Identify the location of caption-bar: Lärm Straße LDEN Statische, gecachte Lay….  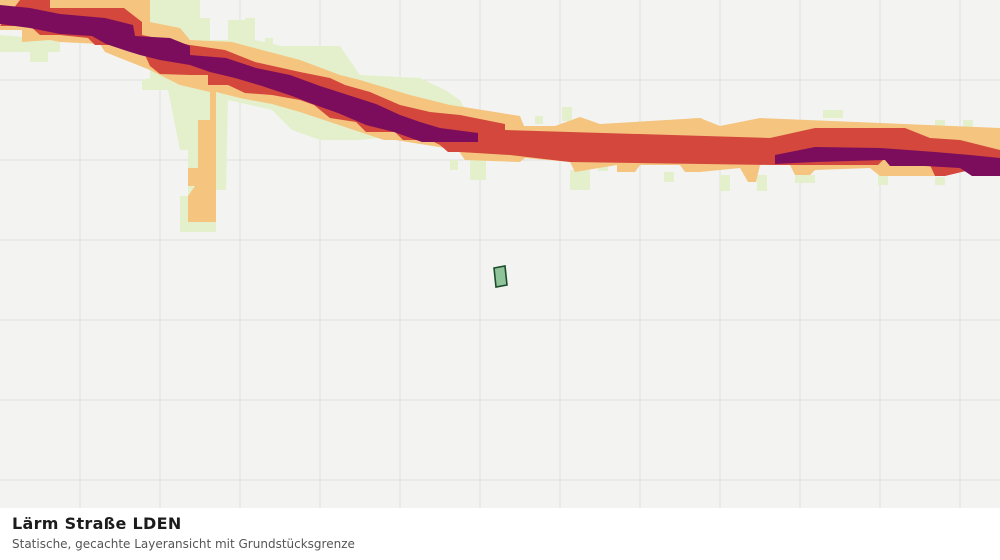
(500, 534).